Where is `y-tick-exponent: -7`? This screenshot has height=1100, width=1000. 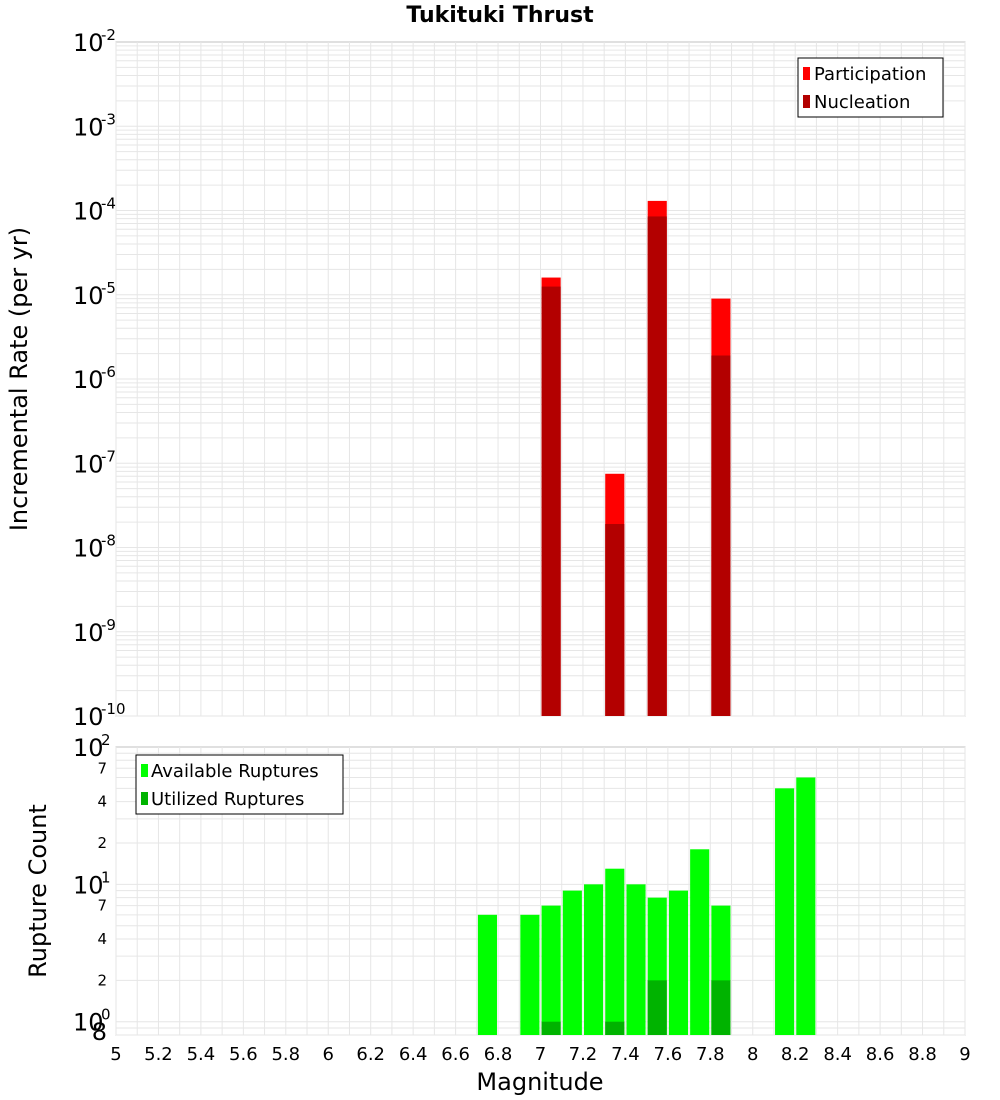 y-tick-exponent: -7 is located at coordinates (108, 456).